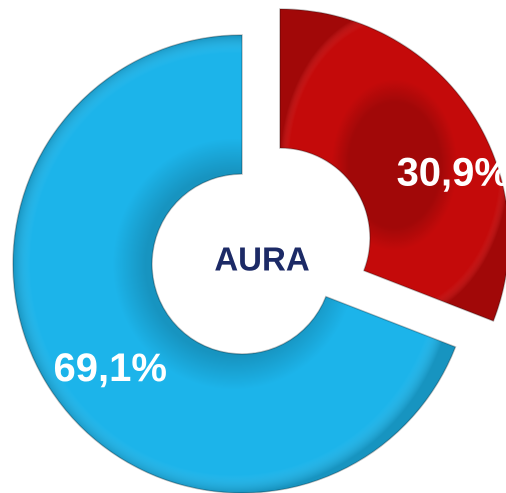 This screenshot has height=493, width=506. Describe the element at coordinates (261, 259) in the screenshot. I see `center-label: AURA` at that location.